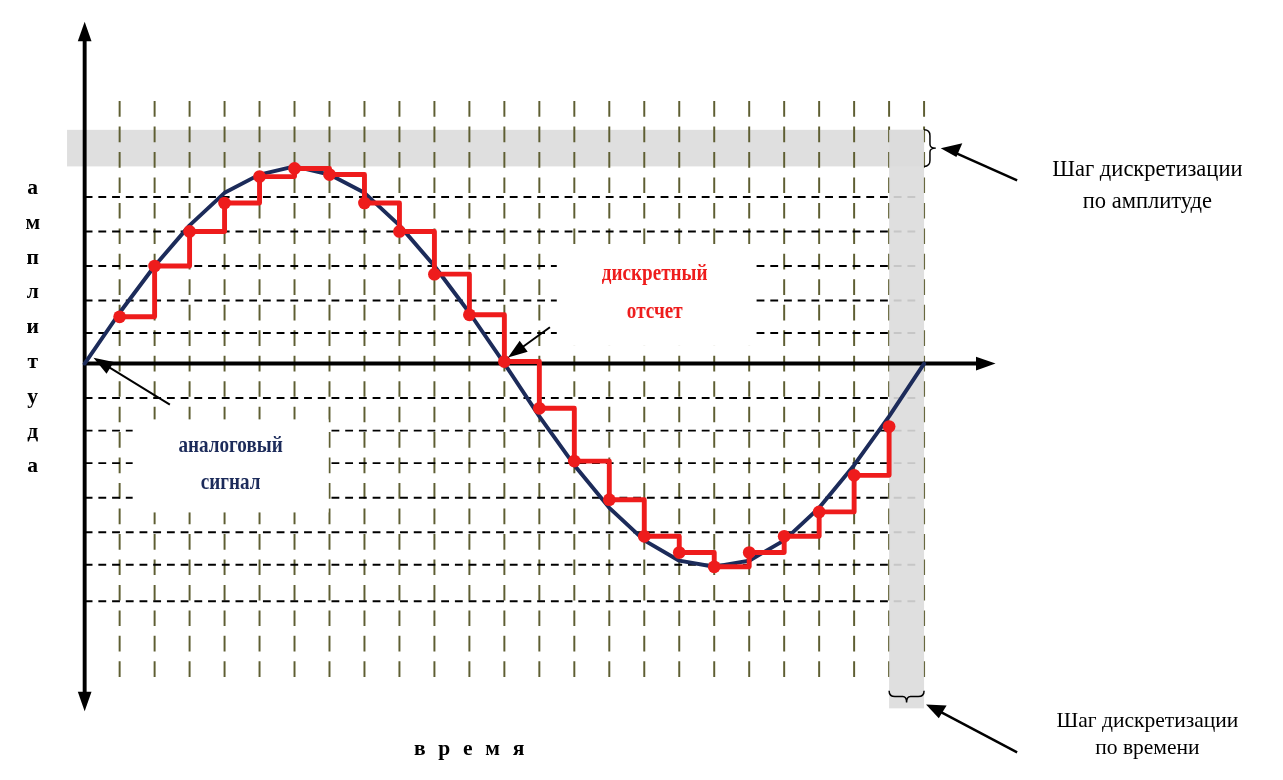  I want to click on text: Шаг дискретизации по амплитуде, so click(1147, 184).